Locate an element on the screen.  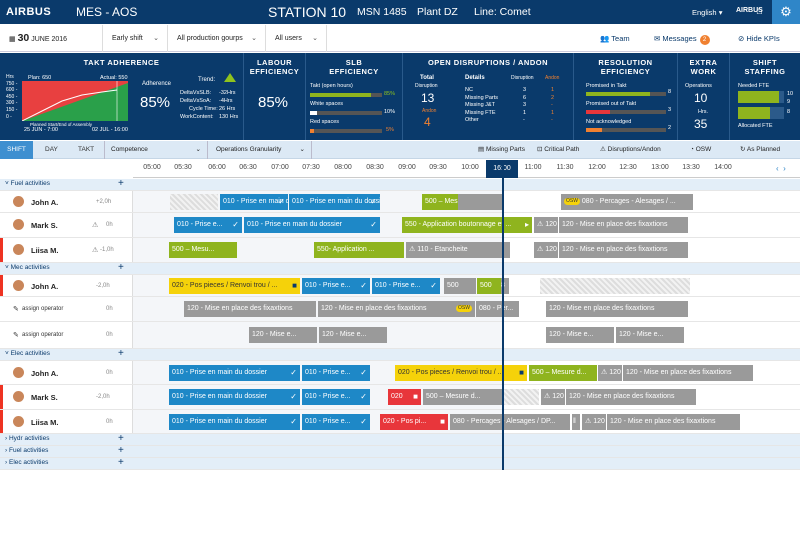
res-row1-fill is located at coordinates (618, 94).